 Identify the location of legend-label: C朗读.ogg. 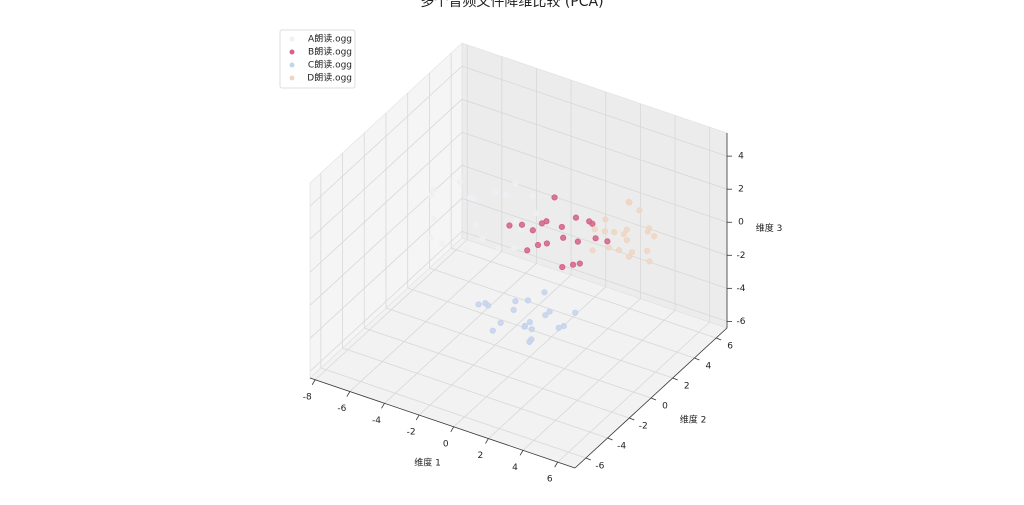
(330, 65).